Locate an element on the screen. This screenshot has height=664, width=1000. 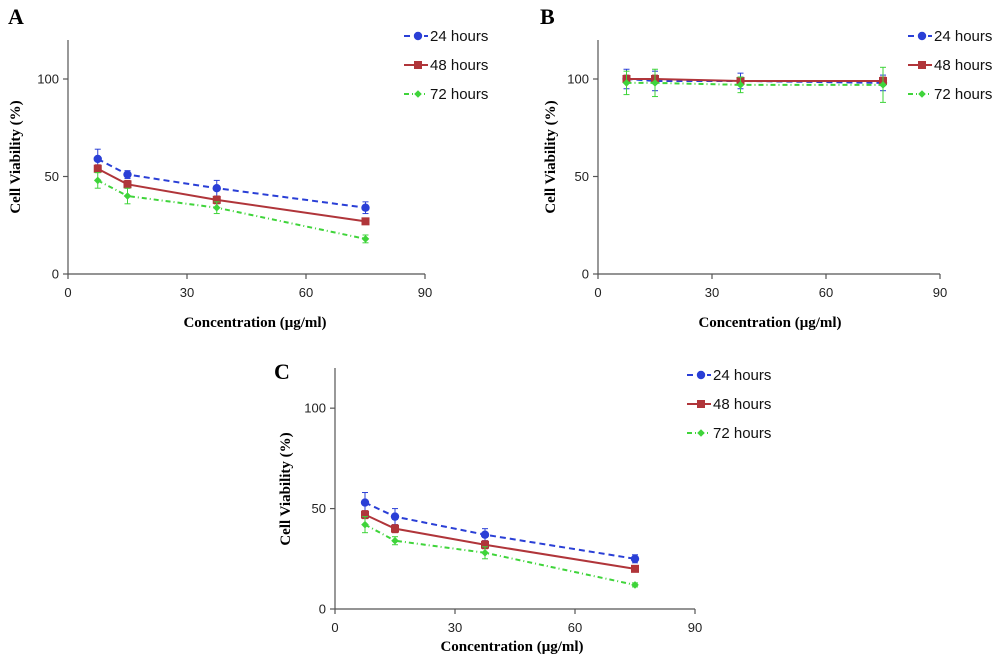
panel-letter: B is located at coordinates (547, 16).